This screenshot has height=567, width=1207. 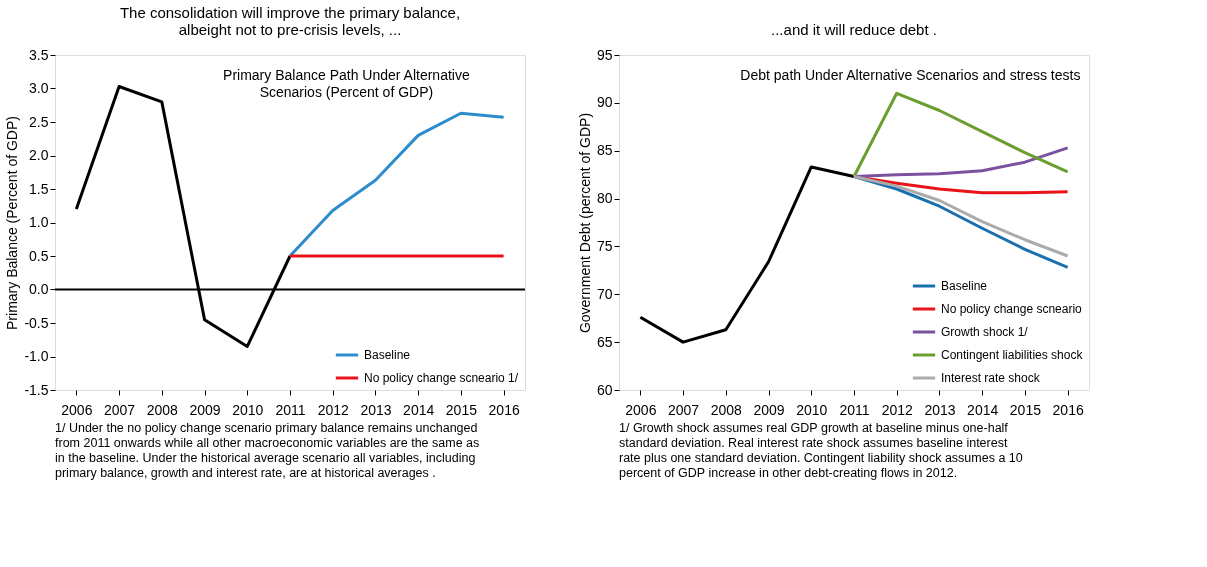 What do you see at coordinates (604, 389) in the screenshot?
I see `y-tick-label: 60` at bounding box center [604, 389].